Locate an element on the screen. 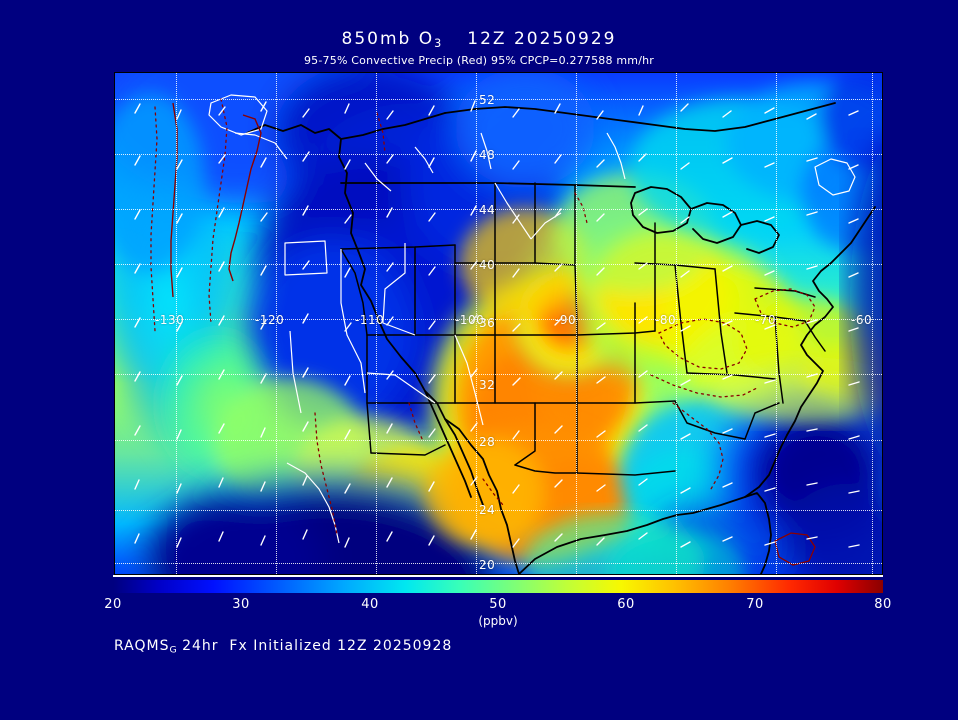 The image size is (958, 720). title-species-subscript: 3 is located at coordinates (438, 44).